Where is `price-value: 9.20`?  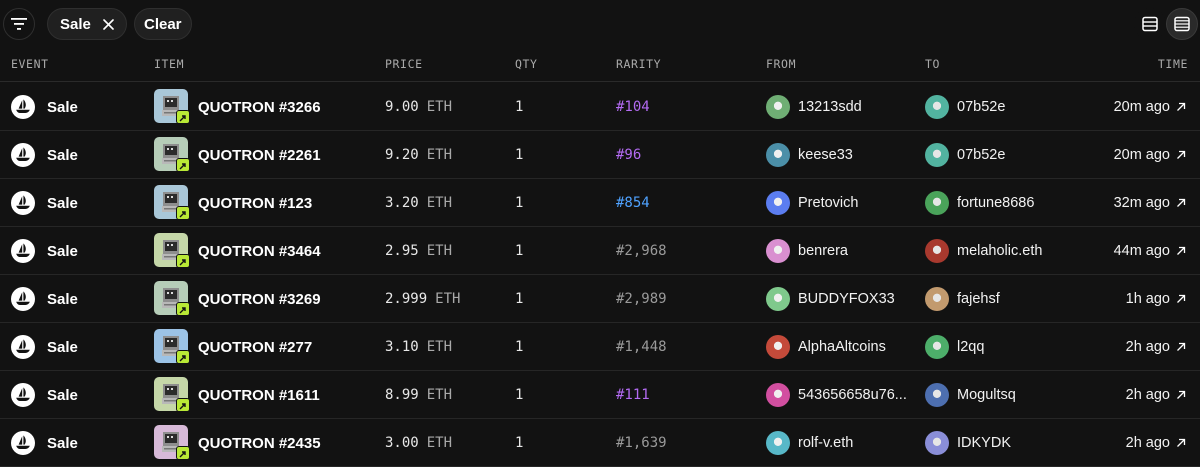
price-value: 9.20 is located at coordinates (402, 155).